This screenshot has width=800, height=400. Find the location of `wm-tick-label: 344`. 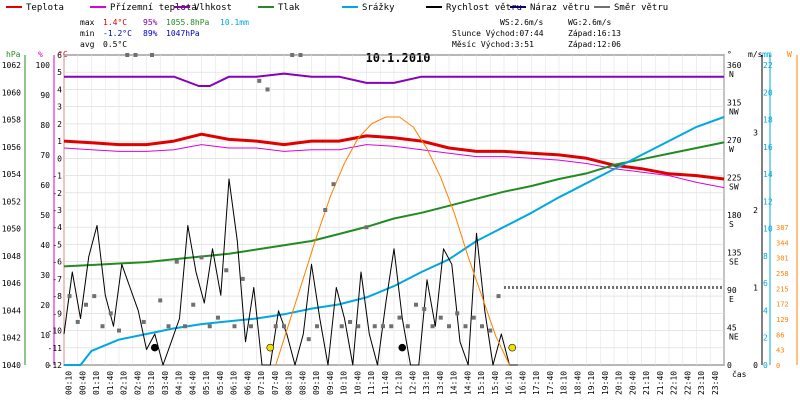

wm-tick-label: 344 is located at coordinates (782, 243).